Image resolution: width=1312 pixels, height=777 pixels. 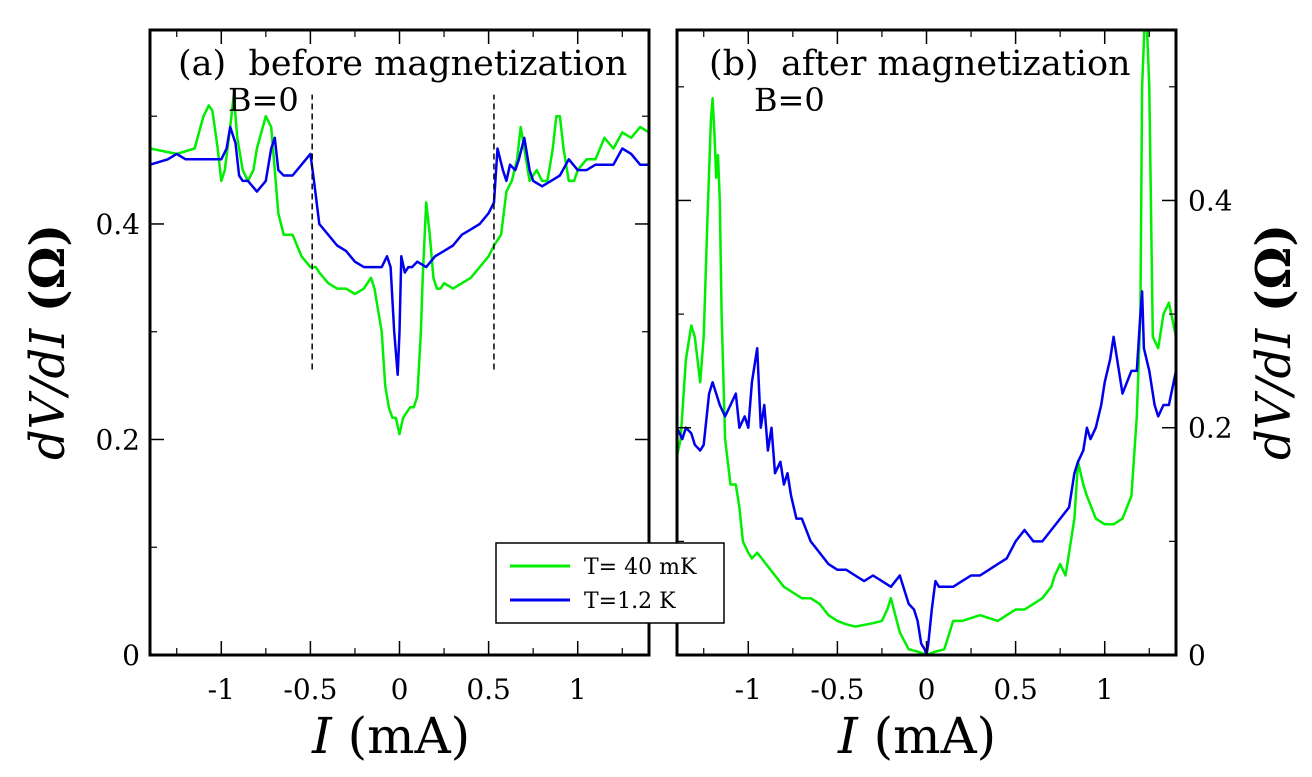 I want to click on panel-a-y-tick-label: 0, so click(x=131, y=655).